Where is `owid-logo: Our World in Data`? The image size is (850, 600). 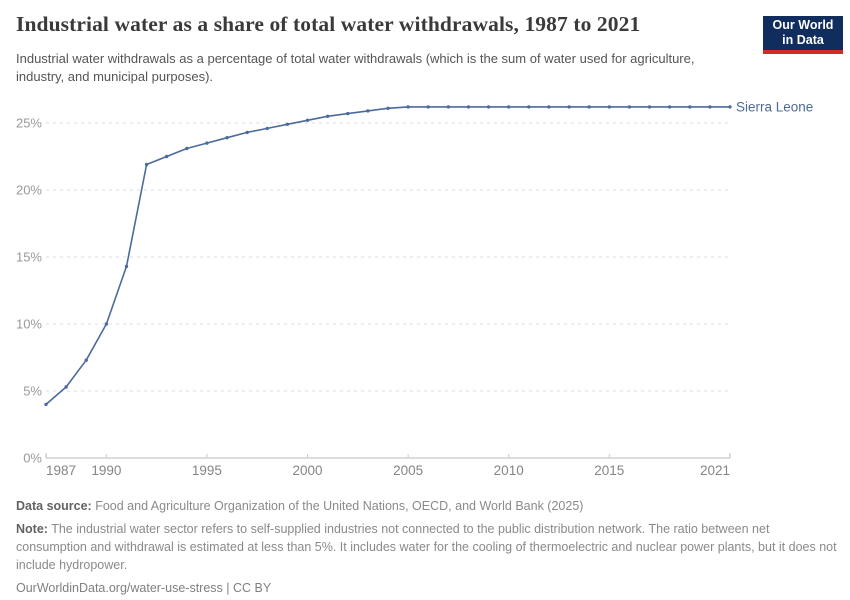 owid-logo: Our World in Data is located at coordinates (803, 35).